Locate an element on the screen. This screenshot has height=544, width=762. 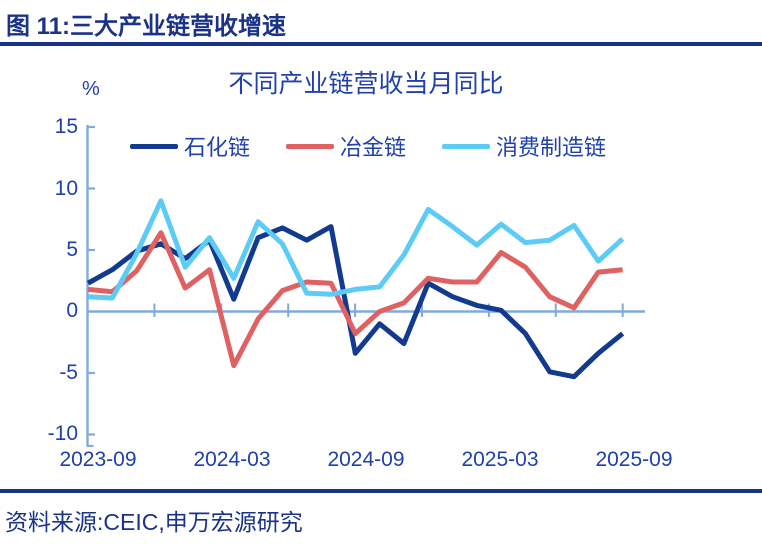
x-axis-label: 2025-03 is located at coordinates (500, 459).